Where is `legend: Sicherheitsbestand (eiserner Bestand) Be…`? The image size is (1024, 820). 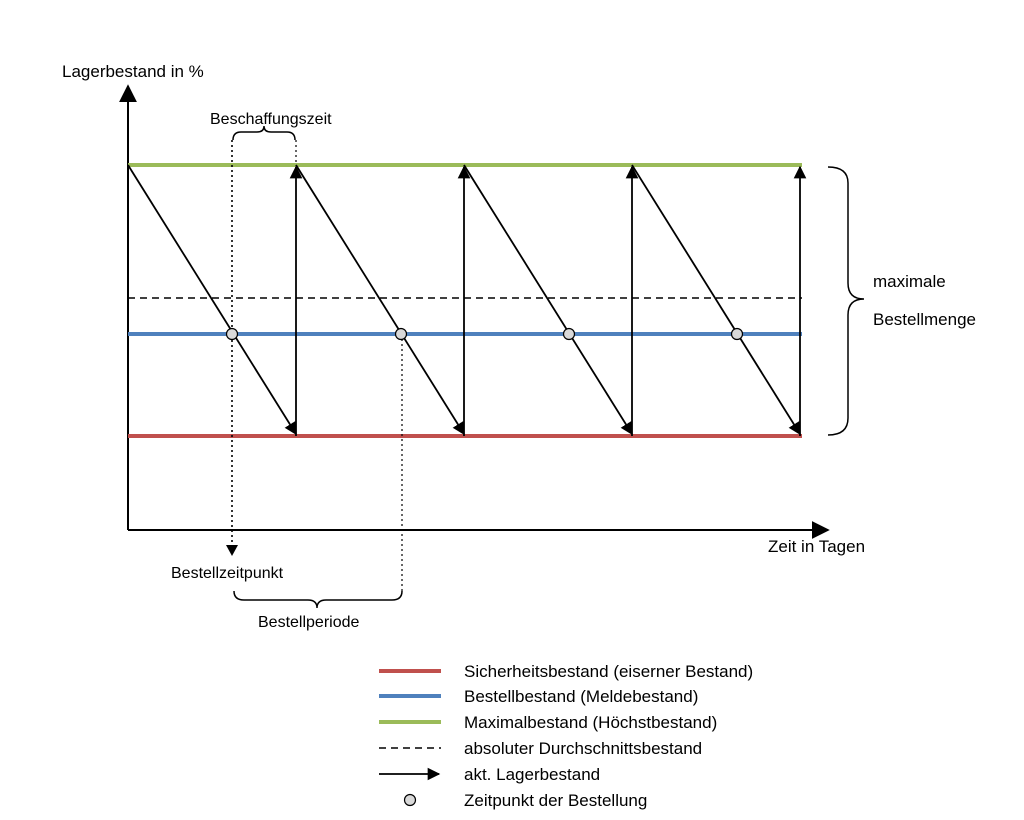
legend: Sicherheitsbestand (eiserner Bestand) Be… is located at coordinates (566, 736).